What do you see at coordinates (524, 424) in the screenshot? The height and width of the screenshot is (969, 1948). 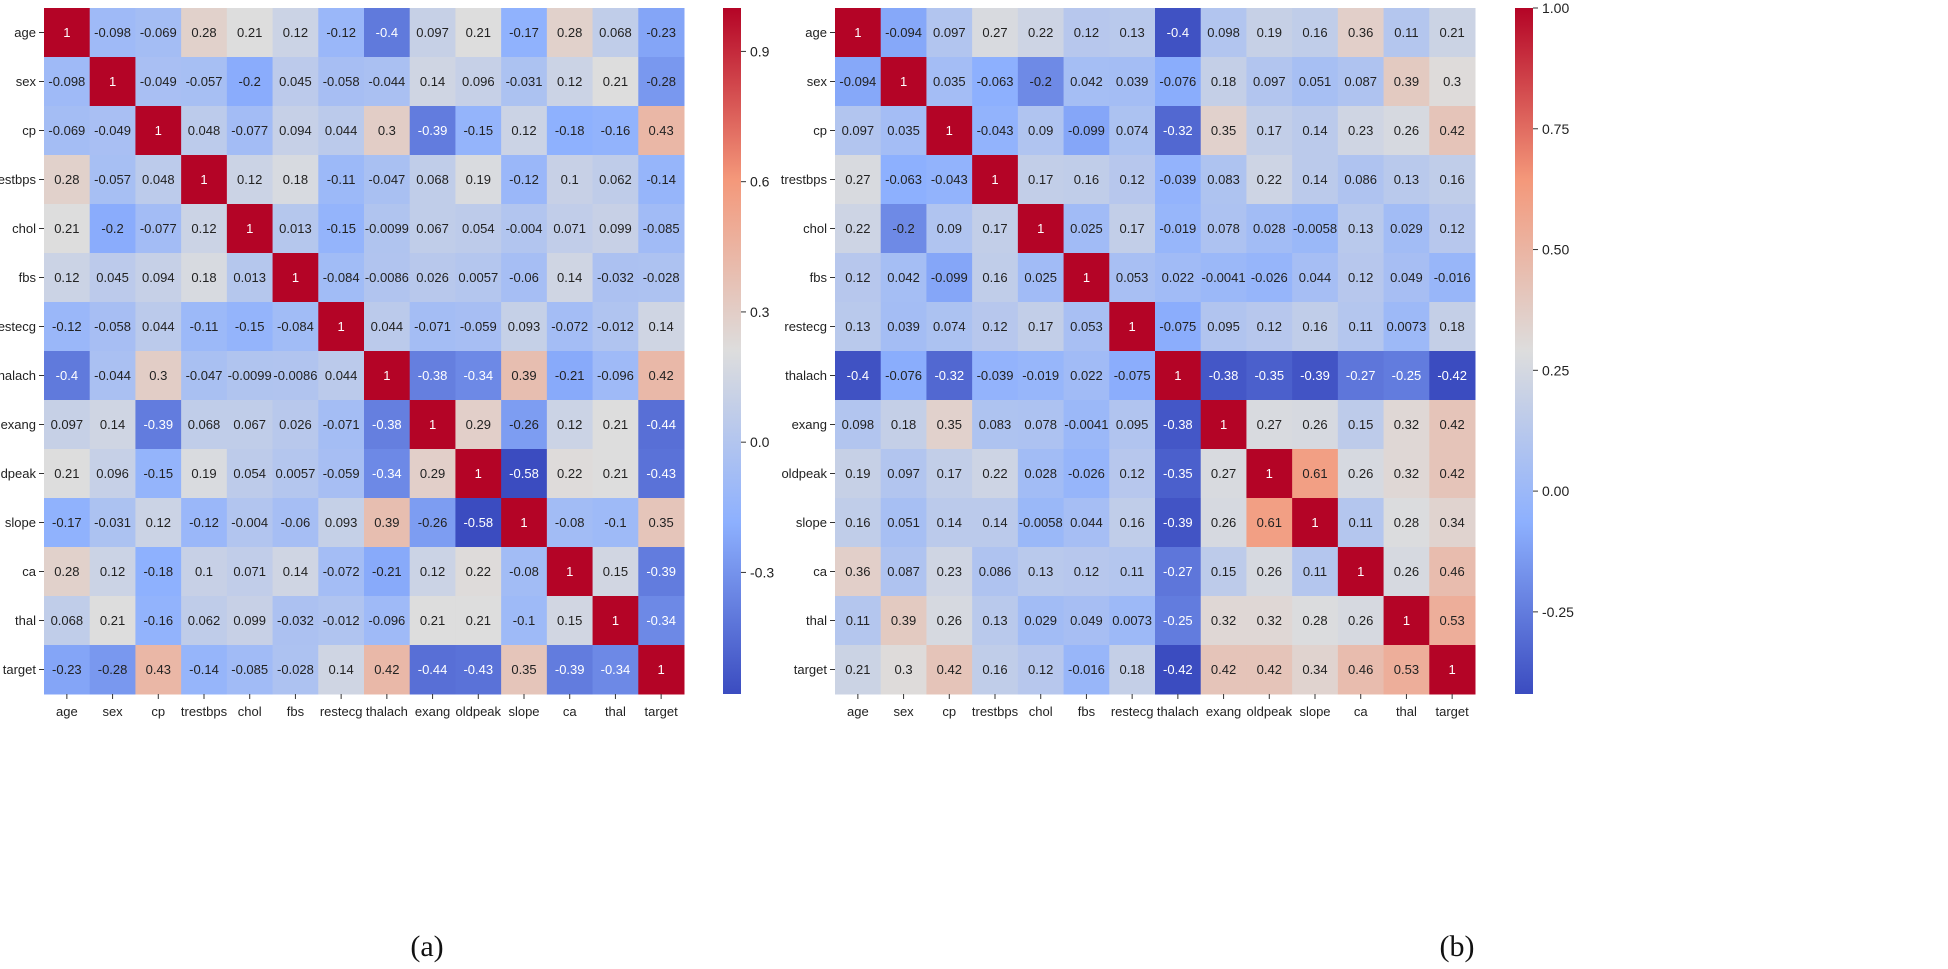 I see `cell-value-label: -0.26` at bounding box center [524, 424].